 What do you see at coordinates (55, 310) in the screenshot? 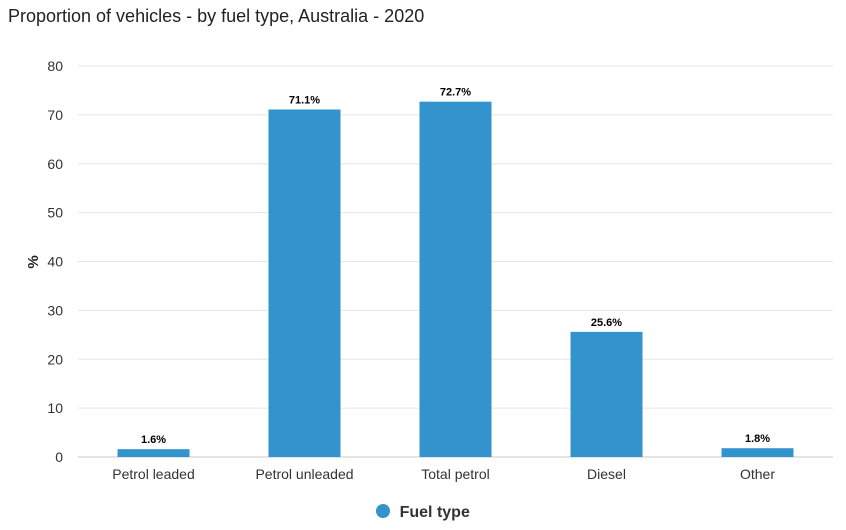
I see `y-tick-label-30: 30` at bounding box center [55, 310].